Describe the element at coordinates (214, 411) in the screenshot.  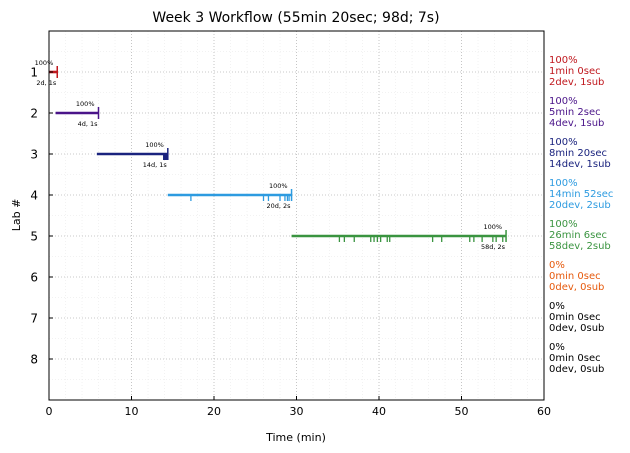
I see `x-tick-label: 20` at that location.